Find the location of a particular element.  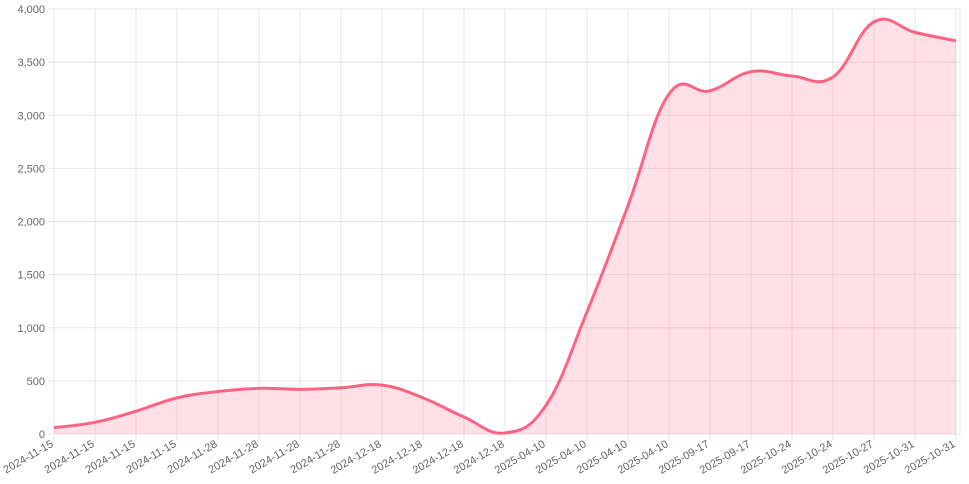

y-tick-label: 3,500 is located at coordinates (31, 63).